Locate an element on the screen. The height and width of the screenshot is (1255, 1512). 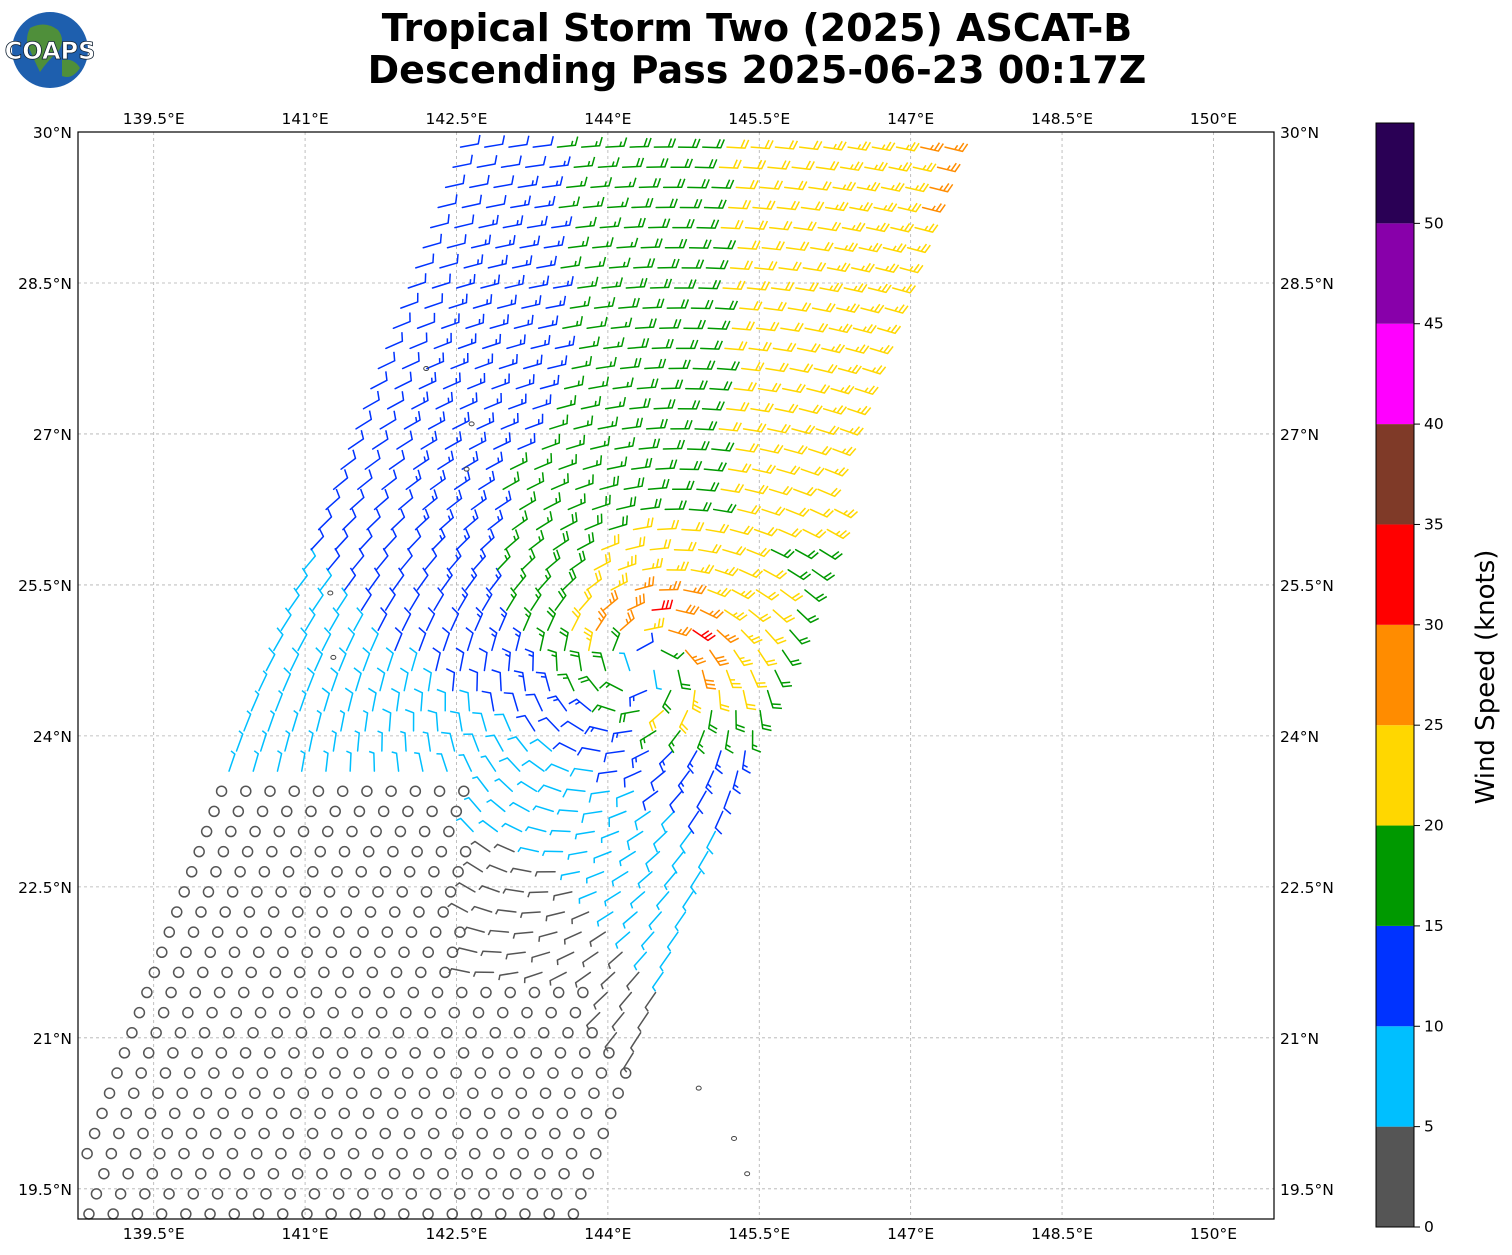
colorbar-segment is located at coordinates (1395, 675).